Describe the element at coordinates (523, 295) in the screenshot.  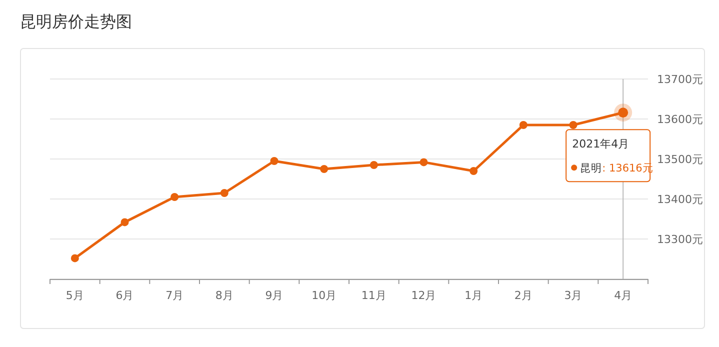
I see `x-tick-label: 2月` at that location.